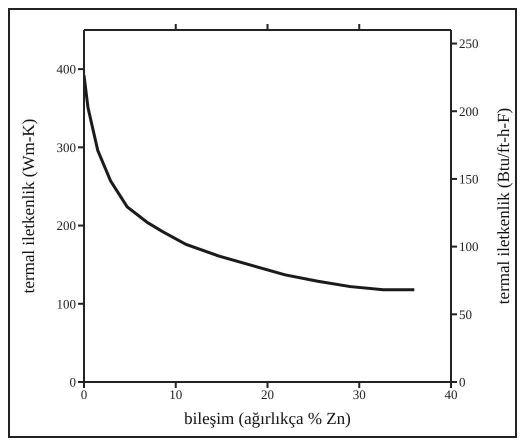 The height and width of the screenshot is (446, 525). Describe the element at coordinates (267, 394) in the screenshot. I see `x-tick-label: 20` at that location.